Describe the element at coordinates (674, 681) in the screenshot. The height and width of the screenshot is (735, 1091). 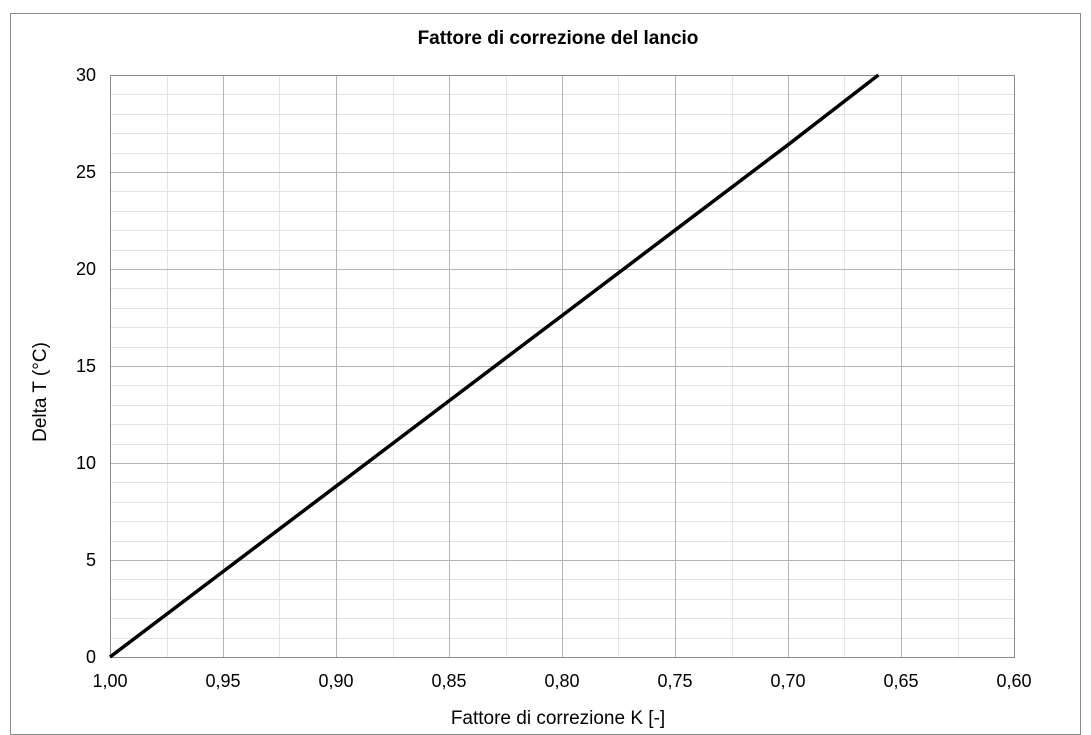
I see `x-tick-label: 0,75` at that location.